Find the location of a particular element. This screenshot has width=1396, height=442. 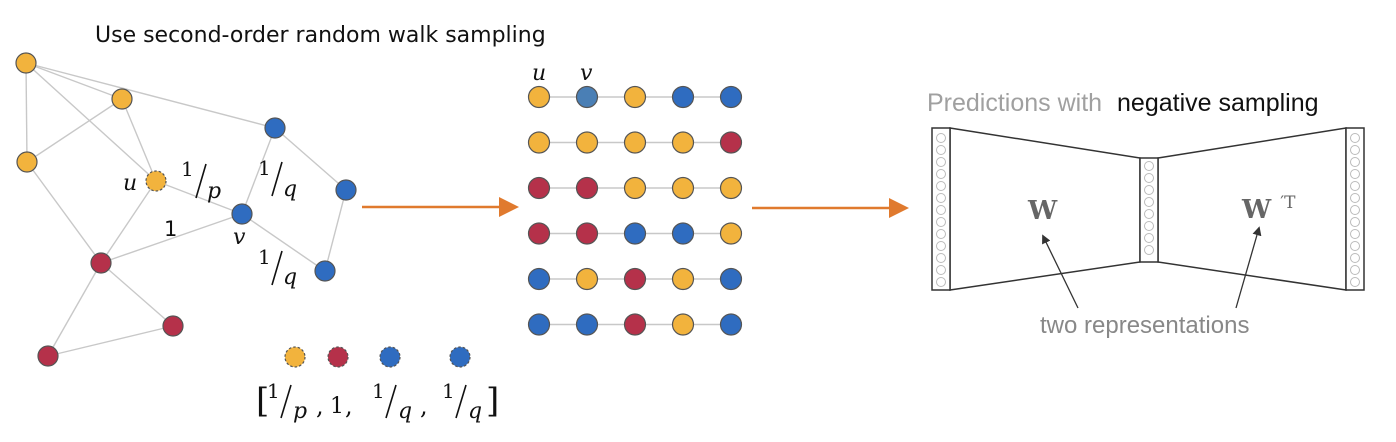

graph-node-u is located at coordinates (156, 181).